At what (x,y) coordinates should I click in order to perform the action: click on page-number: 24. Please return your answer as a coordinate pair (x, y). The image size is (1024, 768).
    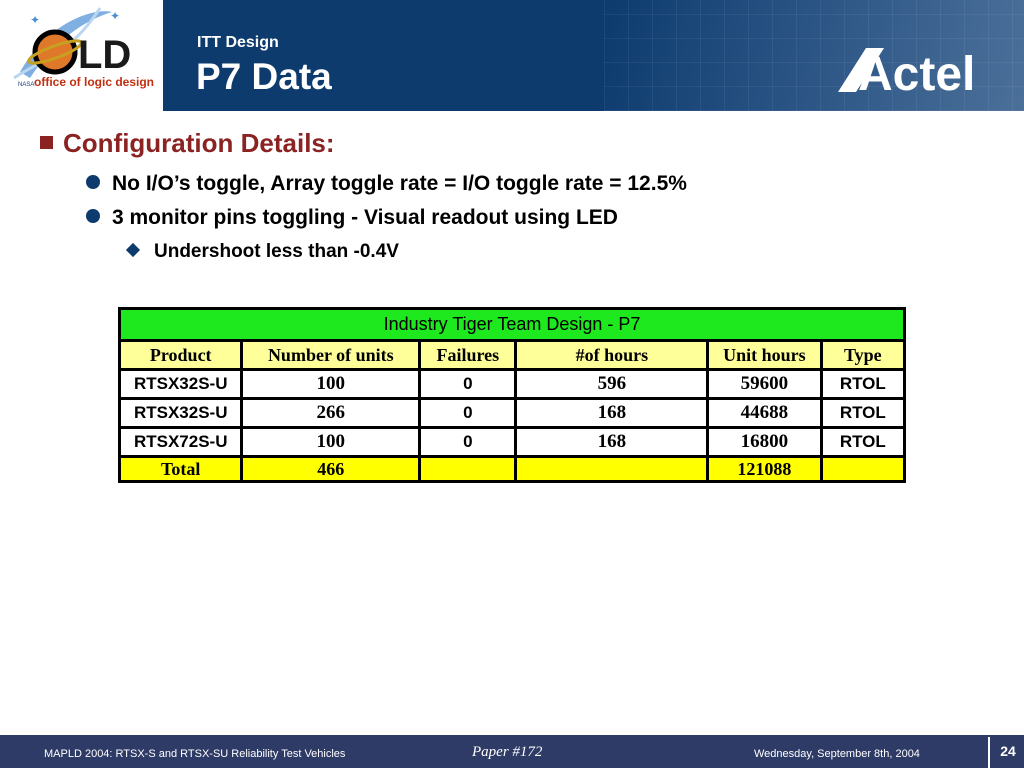
    Looking at the image, I should click on (1006, 752).